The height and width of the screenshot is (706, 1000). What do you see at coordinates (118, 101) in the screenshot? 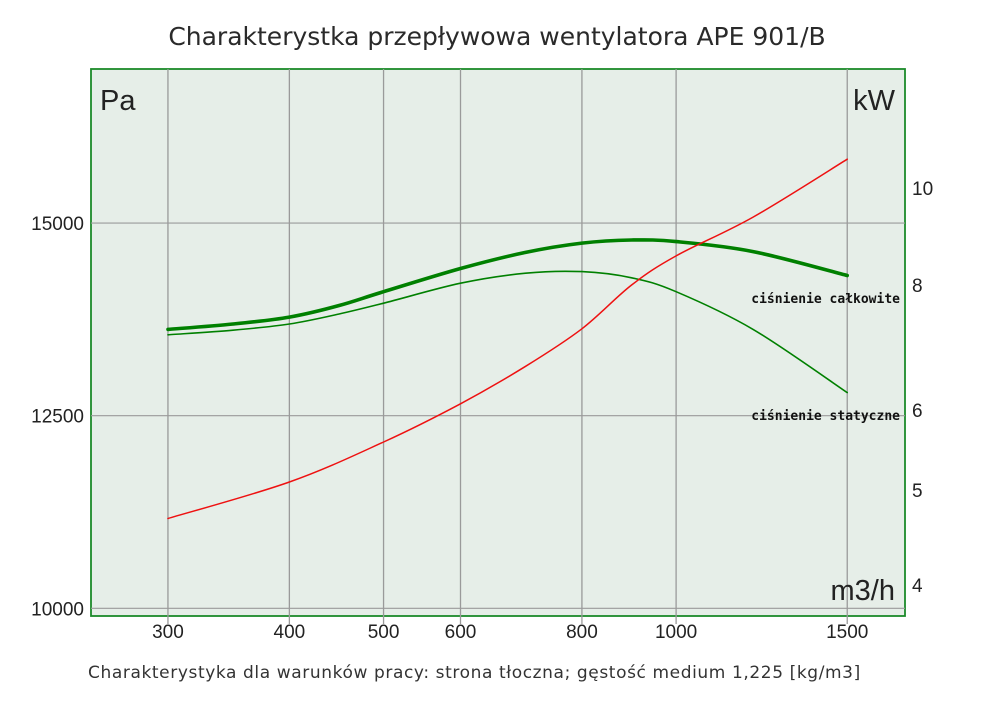
I see `y-axis-label-left: Pa` at bounding box center [118, 101].